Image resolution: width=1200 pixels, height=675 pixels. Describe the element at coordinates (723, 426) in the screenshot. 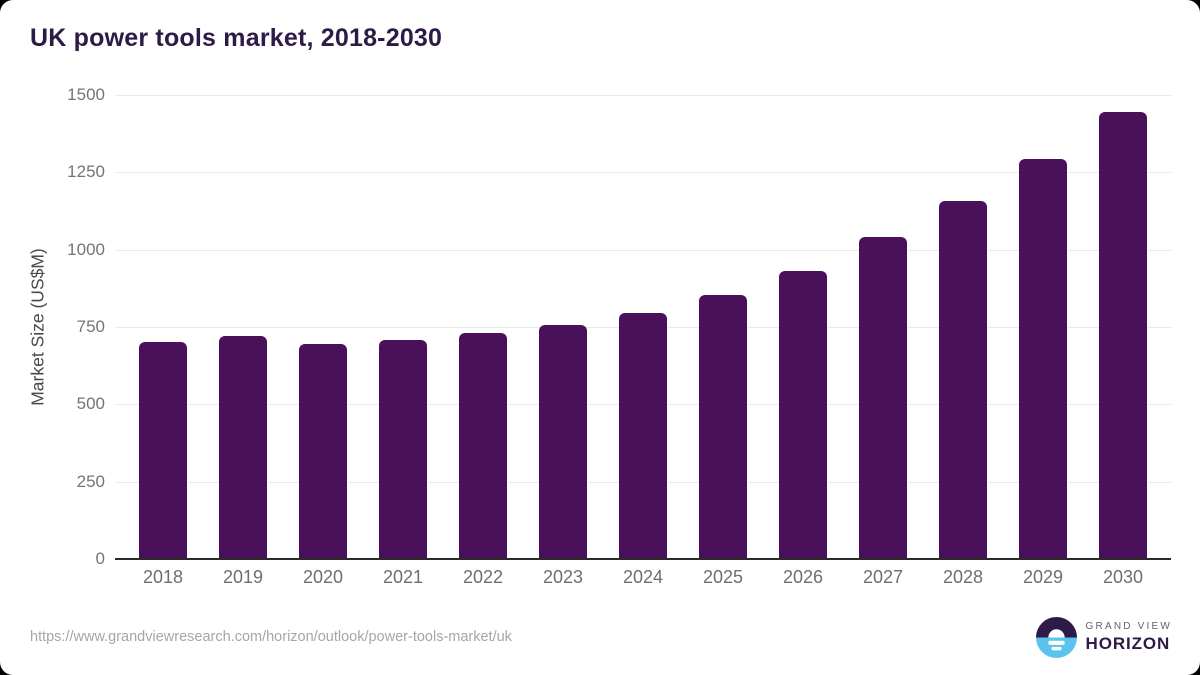

I see `bar-2025` at that location.